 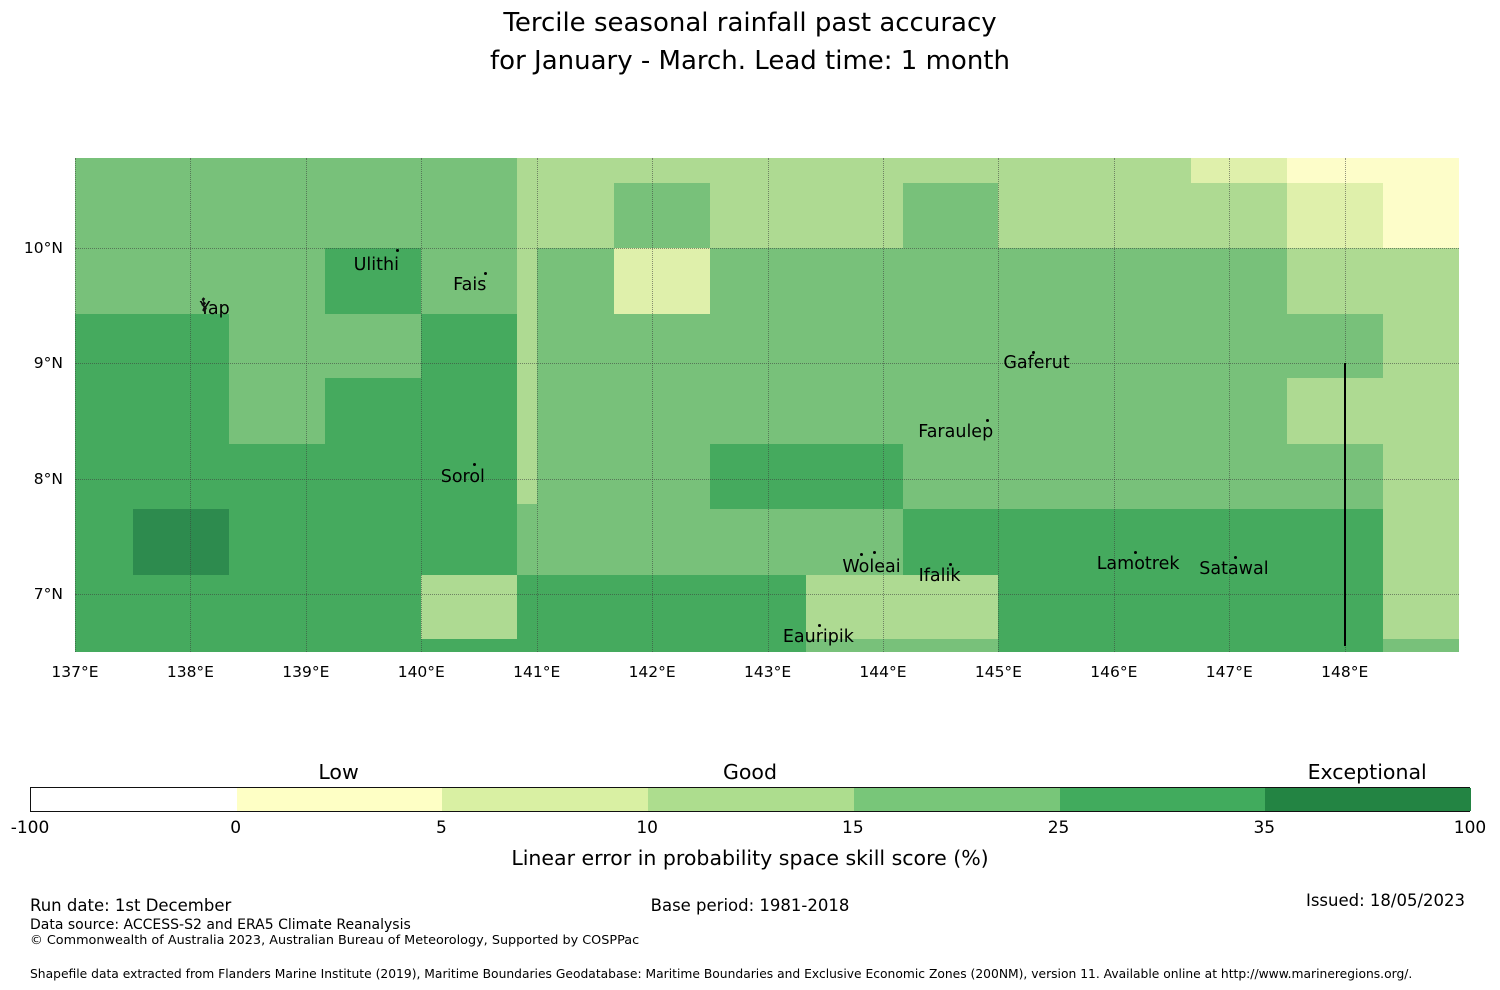 What do you see at coordinates (204, 305) in the screenshot?
I see `yap-island-shape` at bounding box center [204, 305].